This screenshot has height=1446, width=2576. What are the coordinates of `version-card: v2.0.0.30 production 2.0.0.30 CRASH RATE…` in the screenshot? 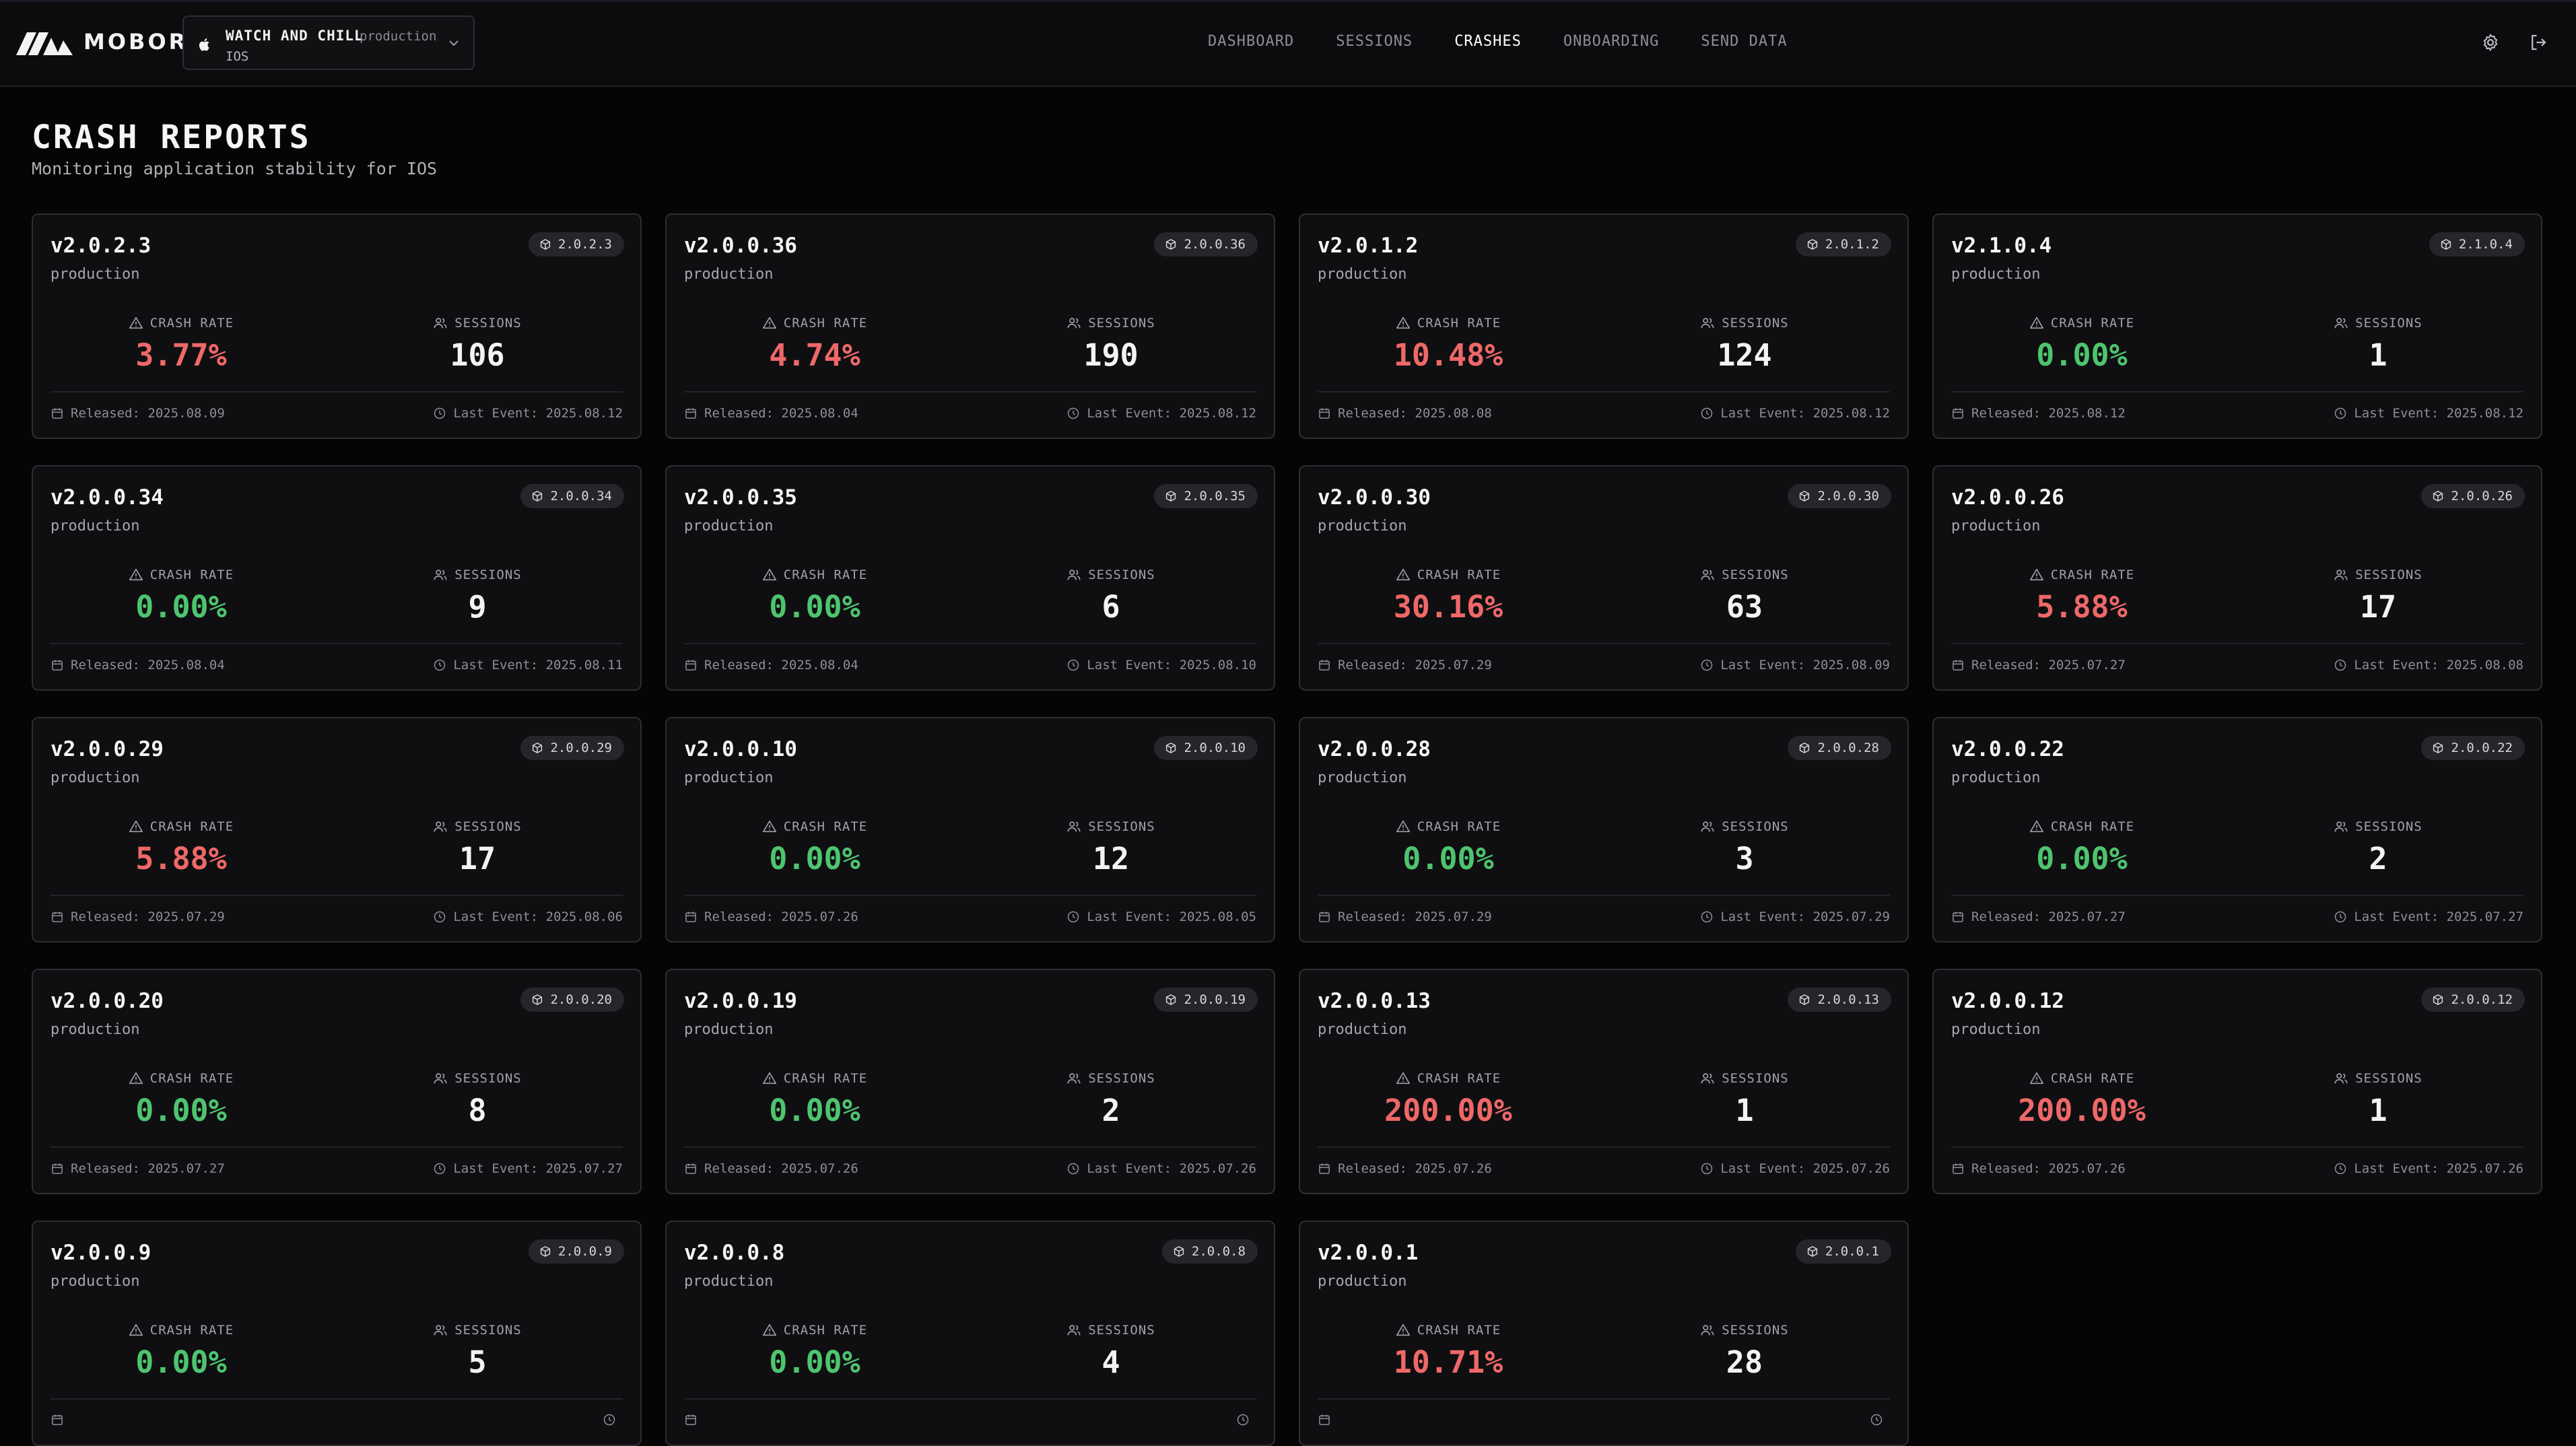 It's located at (1604, 578).